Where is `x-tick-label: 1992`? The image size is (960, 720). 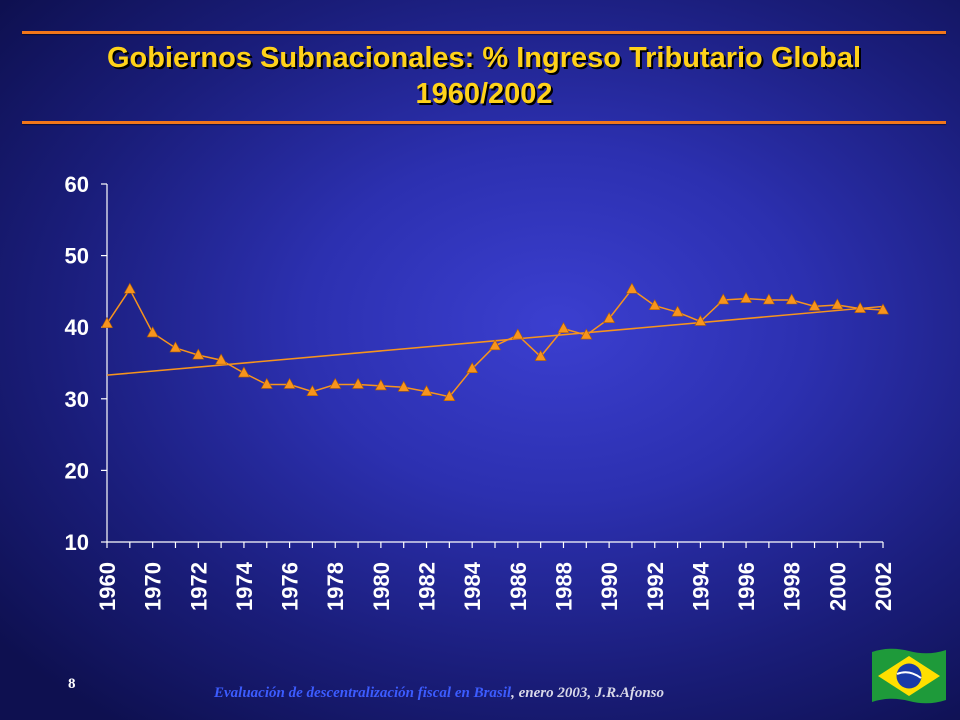 x-tick-label: 1992 is located at coordinates (655, 586).